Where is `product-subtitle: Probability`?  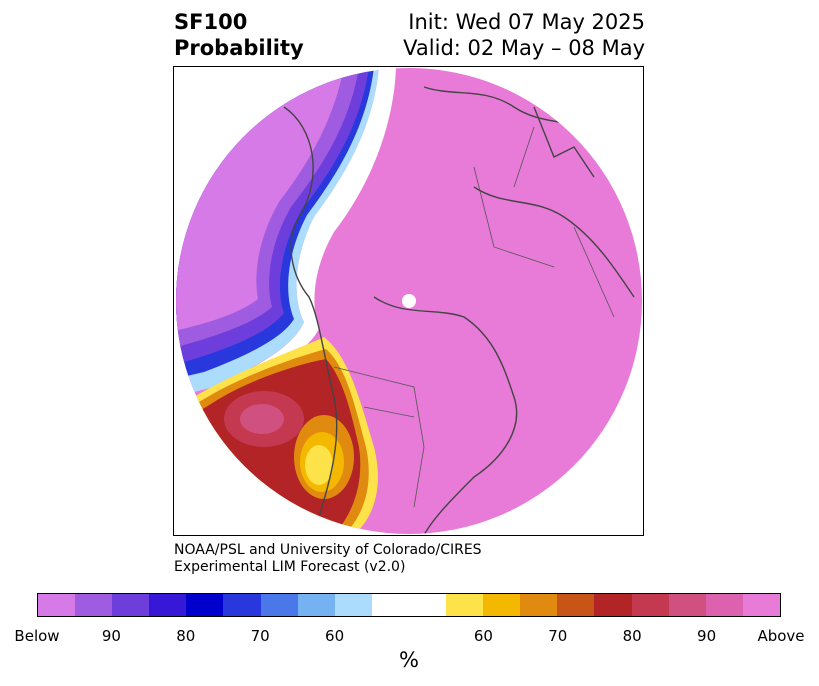 product-subtitle: Probability is located at coordinates (239, 48).